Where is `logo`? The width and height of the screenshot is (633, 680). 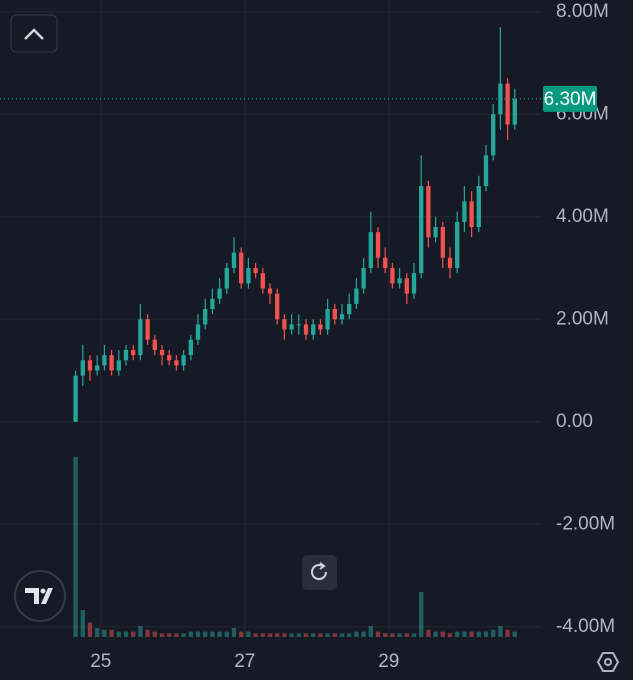 logo is located at coordinates (40, 596).